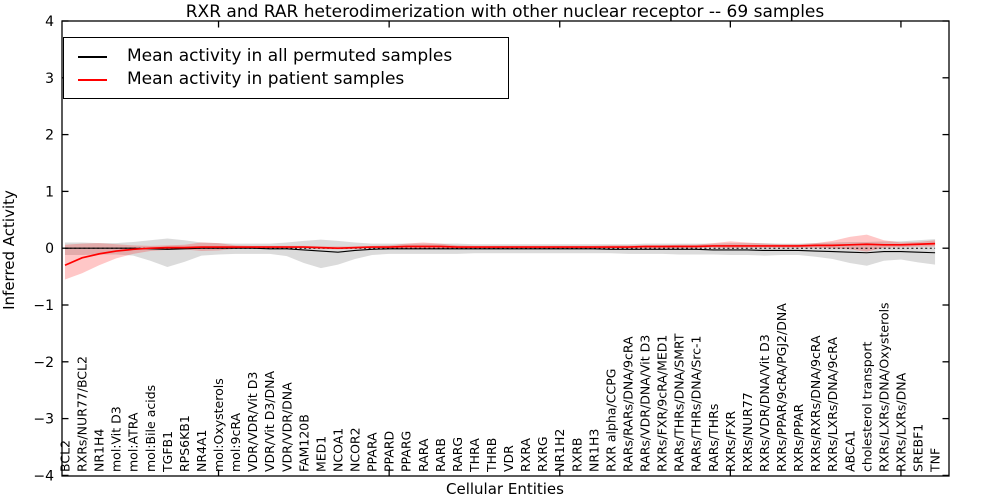  I want to click on category-label: NCOR2, so click(355, 449).